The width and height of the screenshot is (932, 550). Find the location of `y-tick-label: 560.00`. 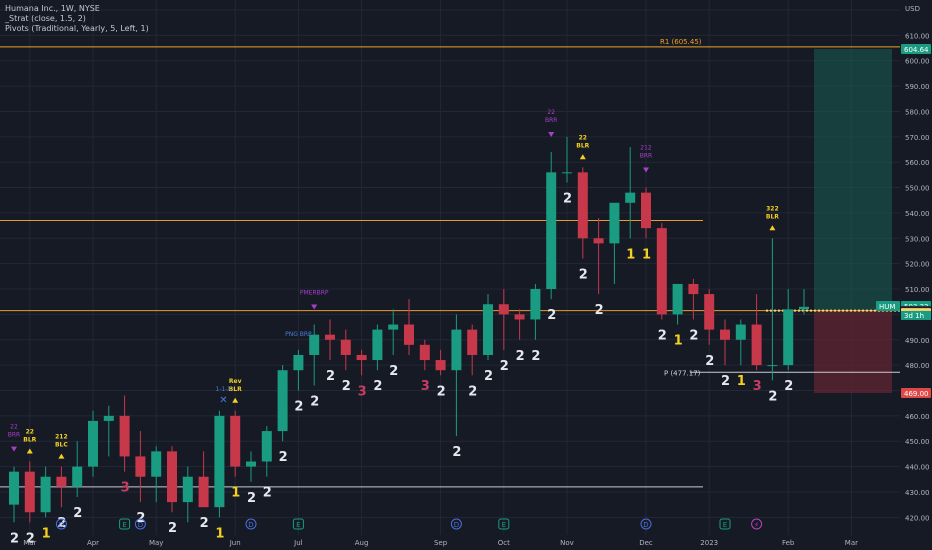

y-tick-label: 560.00 is located at coordinates (917, 163).